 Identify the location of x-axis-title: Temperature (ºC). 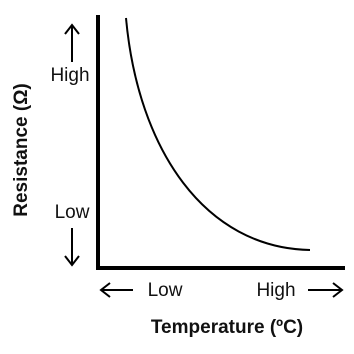
(227, 327).